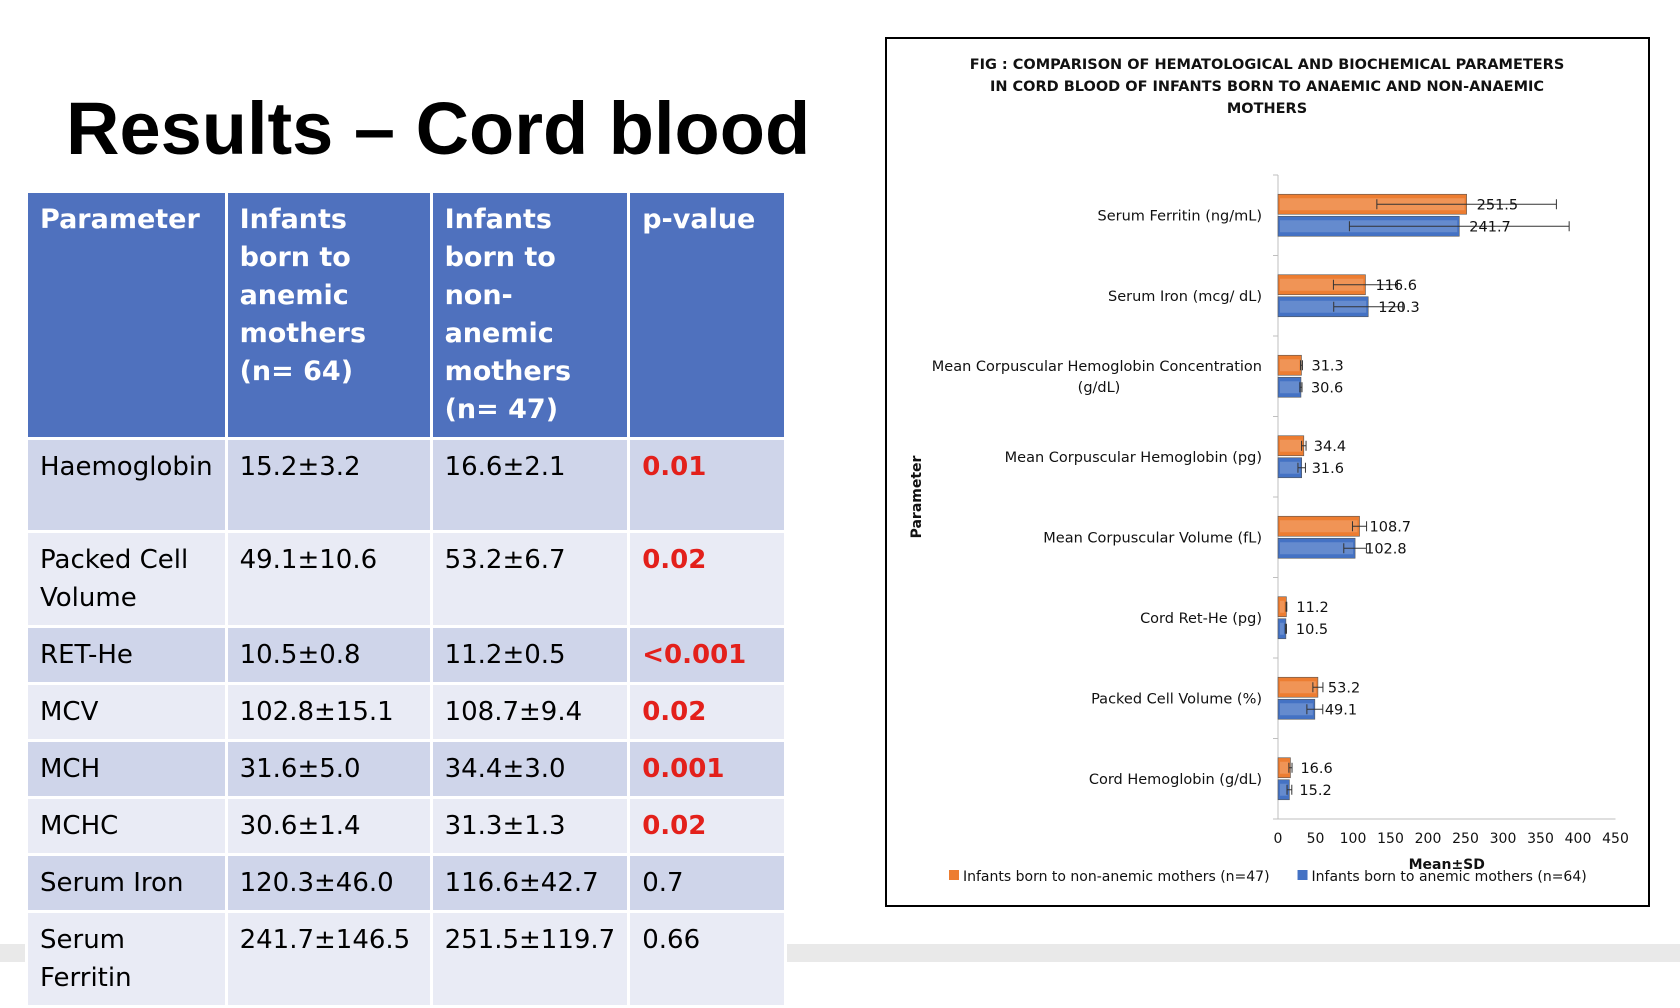 Image resolution: width=1680 pixels, height=1008 pixels. I want to click on cell-p-value: 0.7, so click(707, 883).